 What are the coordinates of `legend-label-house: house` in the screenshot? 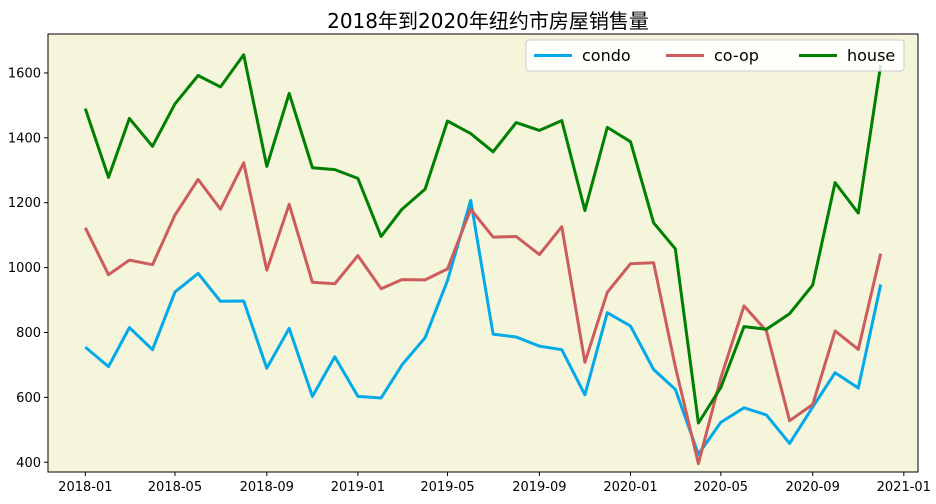 It's located at (871, 55).